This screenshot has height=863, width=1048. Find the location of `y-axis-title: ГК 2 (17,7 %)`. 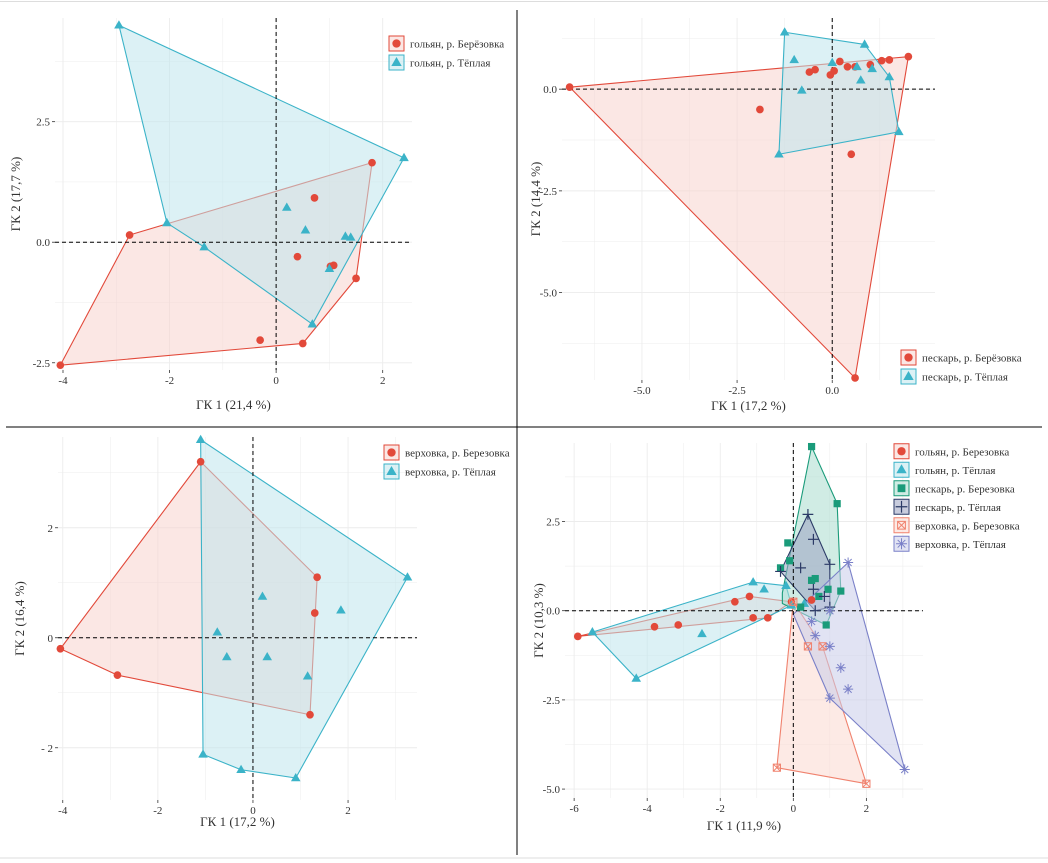

y-axis-title: ГК 2 (17,7 %) is located at coordinates (15, 194).